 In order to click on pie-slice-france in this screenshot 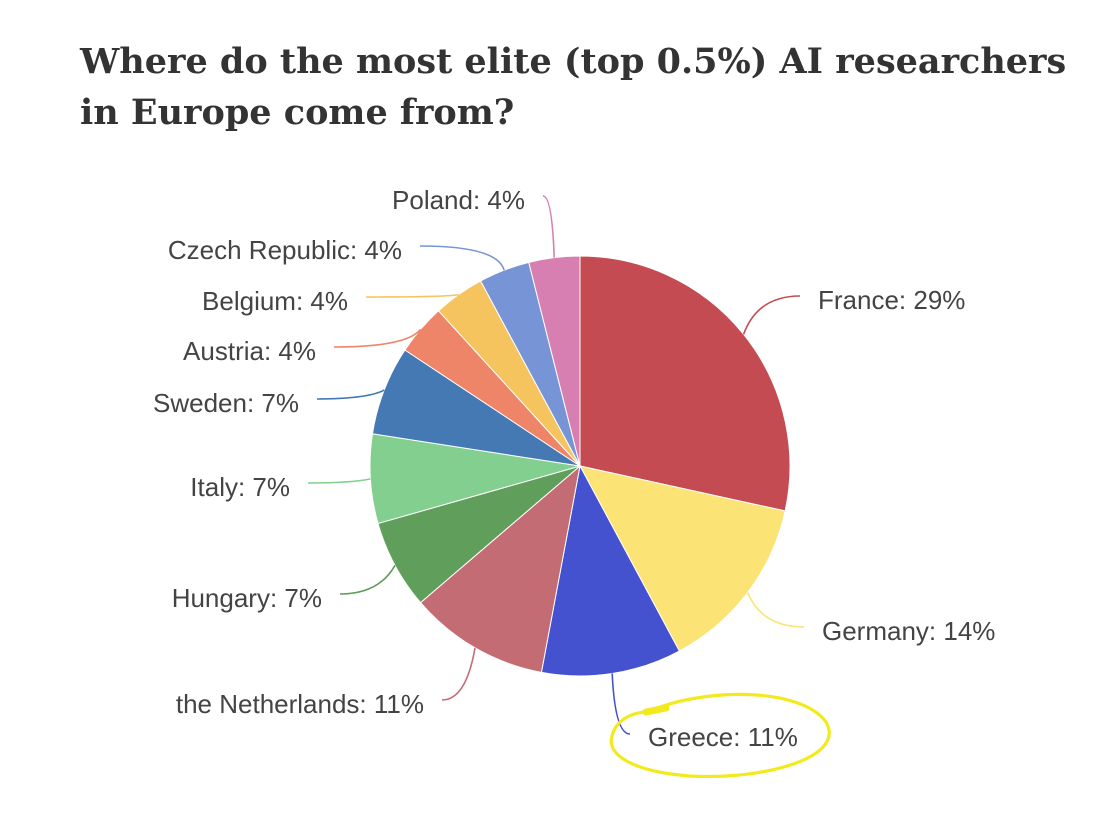, I will do `click(685, 383)`.